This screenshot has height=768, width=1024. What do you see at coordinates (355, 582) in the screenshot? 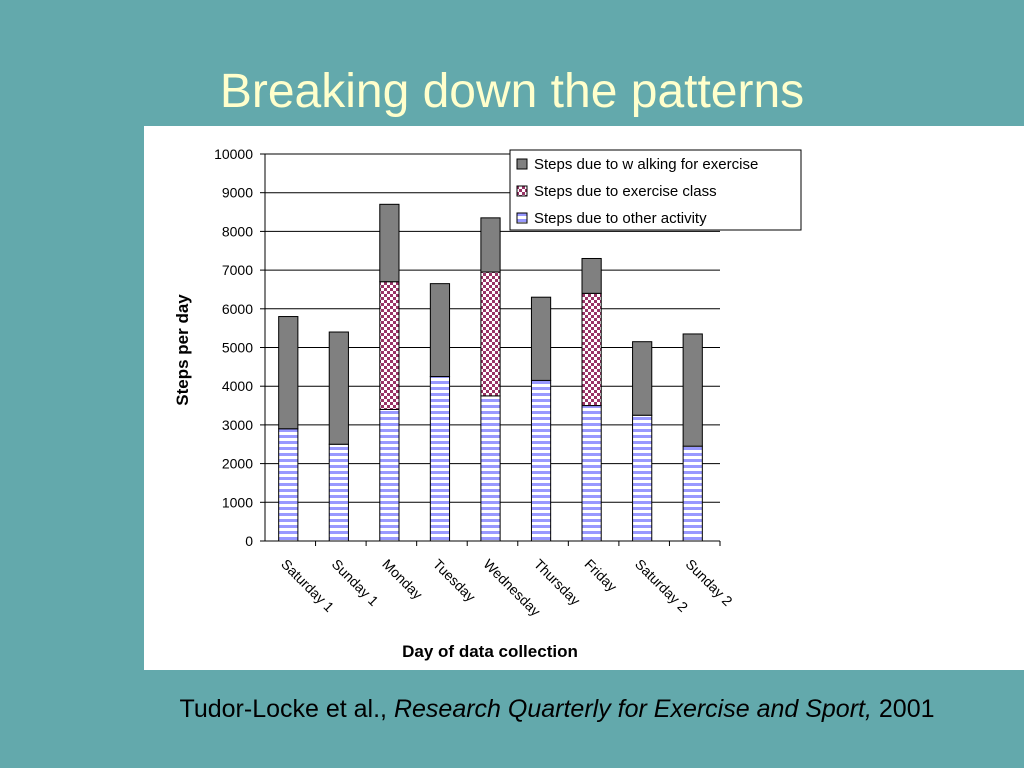
I see `x-tick-label: Sunday 1` at bounding box center [355, 582].